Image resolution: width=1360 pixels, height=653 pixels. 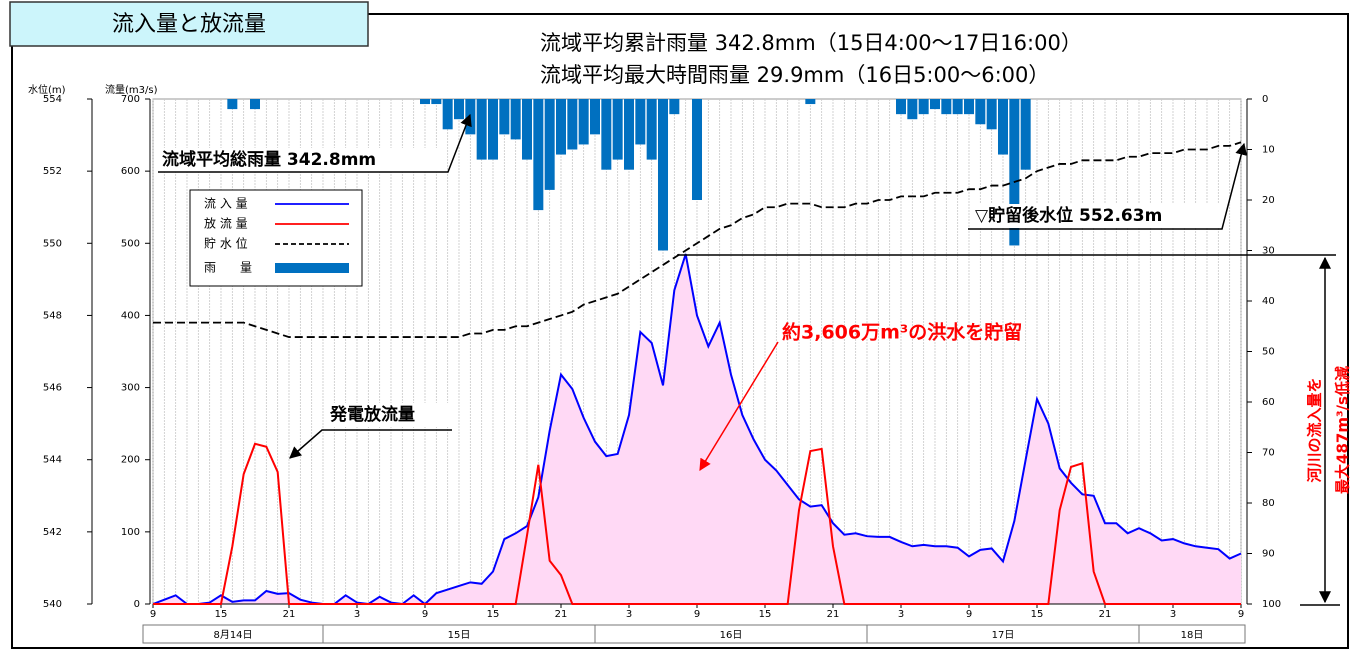 What do you see at coordinates (1268, 453) in the screenshot?
I see `y2-tick-label: 70` at bounding box center [1268, 453].